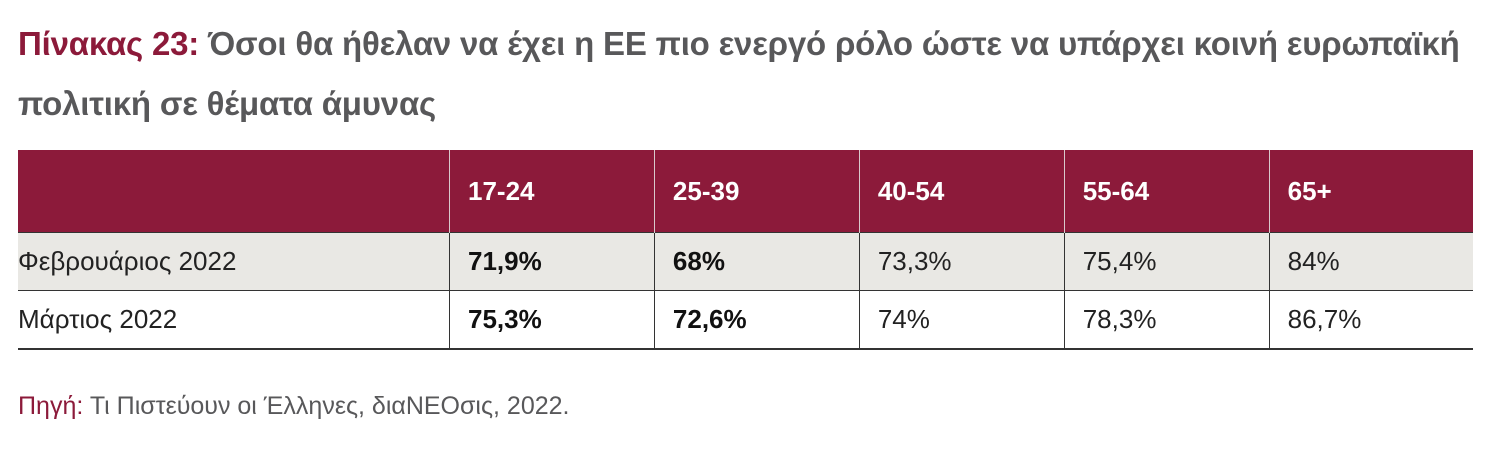 The image size is (1496, 451). Describe the element at coordinates (1166, 191) in the screenshot. I see `header-cell: 55-64` at that location.